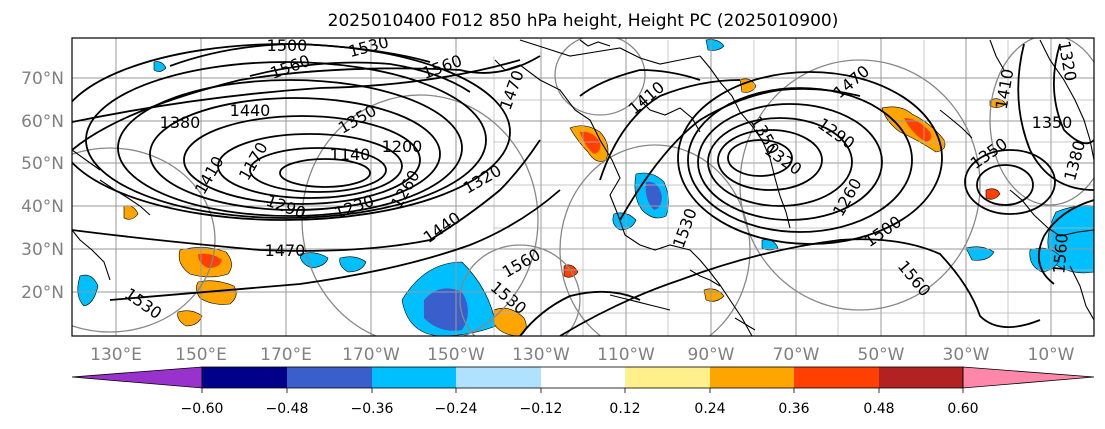 This screenshot has height=429, width=1105. I want to click on lat-label: 70°N, so click(42, 79).